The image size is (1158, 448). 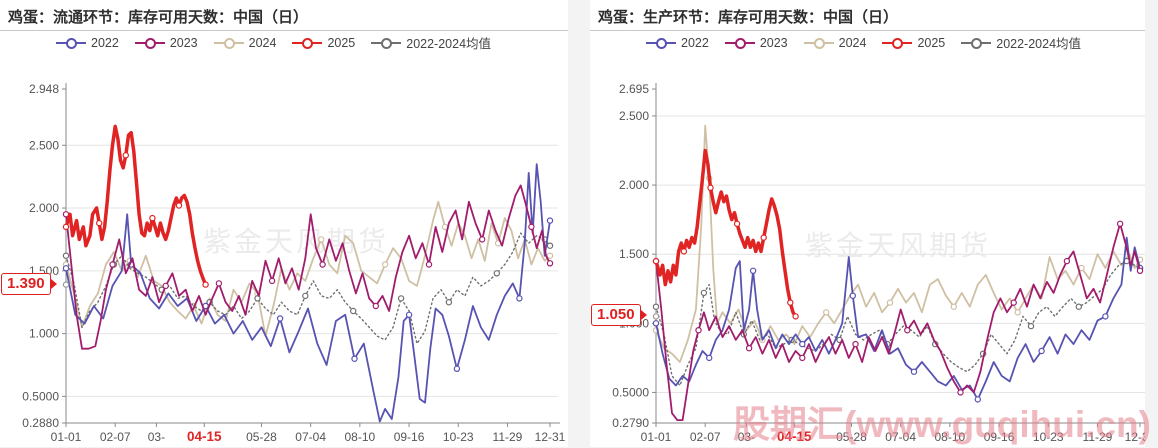 I want to click on legend-label: 2025, so click(x=931, y=42).